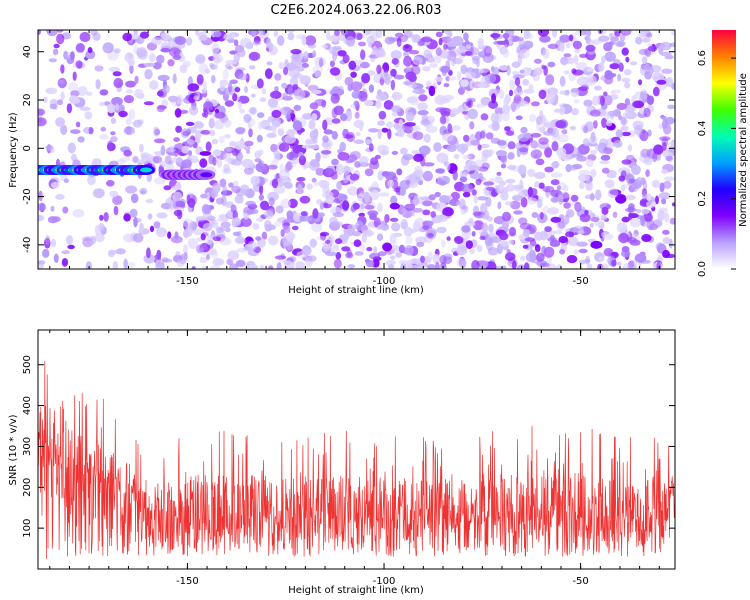 The image size is (750, 600). What do you see at coordinates (384, 581) in the screenshot?
I see `x-tick-label: -100` at bounding box center [384, 581].